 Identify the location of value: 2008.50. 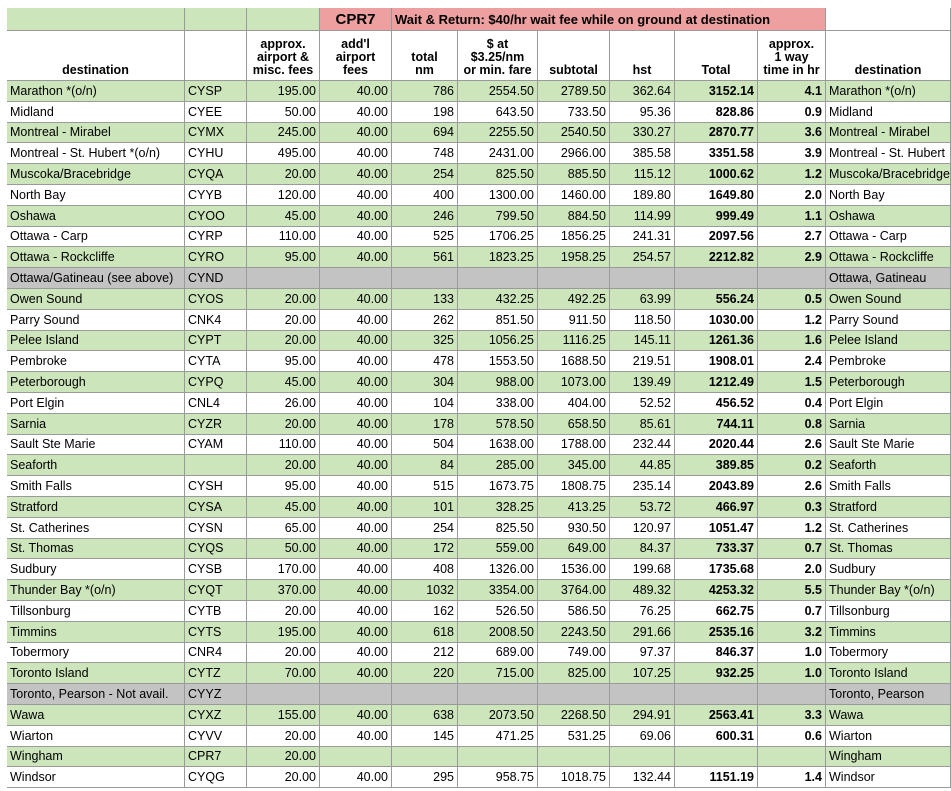
(511, 632).